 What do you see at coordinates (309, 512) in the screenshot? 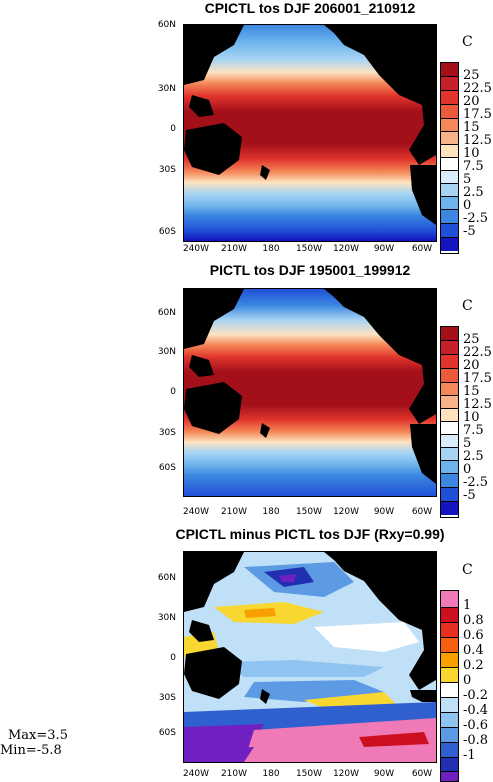
I see `p2-xtick-150w: 150W` at bounding box center [309, 512].